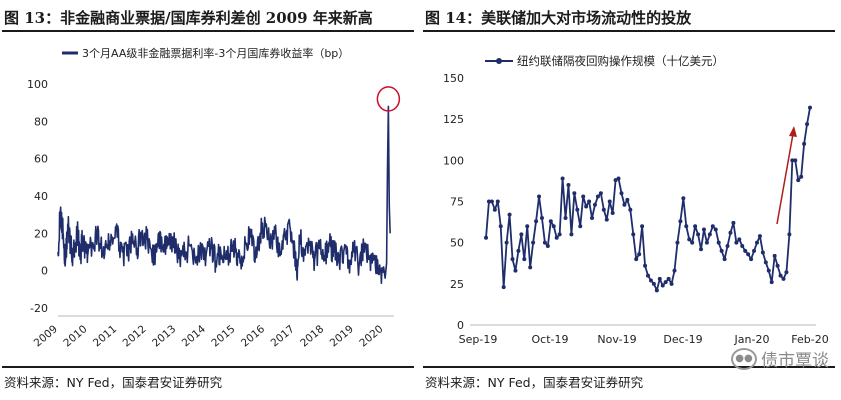 This screenshot has width=841, height=400. I want to click on left-source-rule, so click(208, 367).